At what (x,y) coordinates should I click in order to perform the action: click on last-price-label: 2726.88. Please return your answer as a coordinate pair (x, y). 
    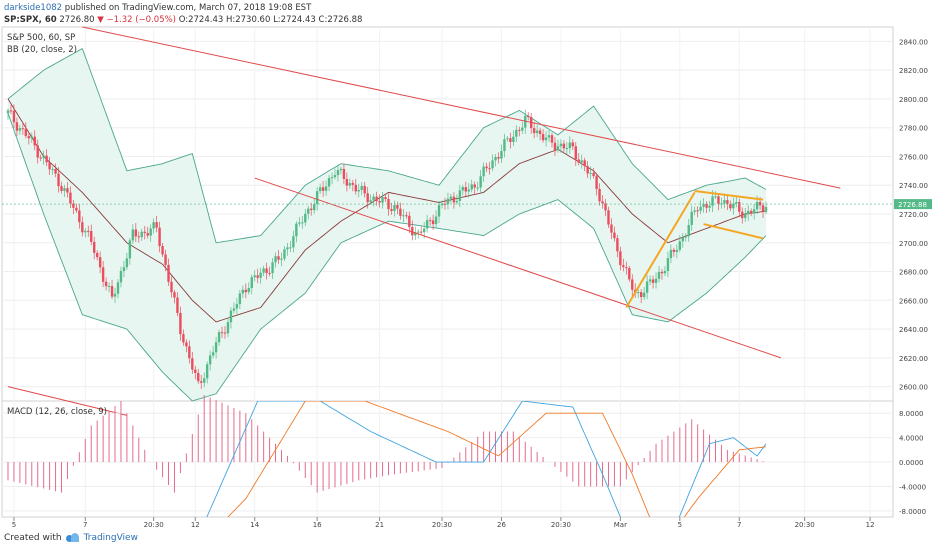
    Looking at the image, I should click on (912, 205).